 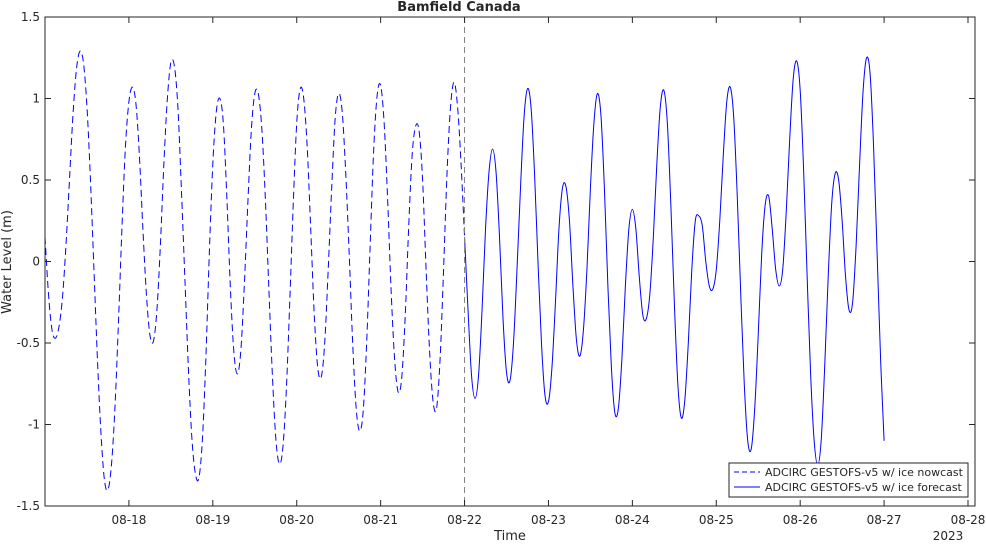 I want to click on x-tick-label: 08-23, so click(x=548, y=520).